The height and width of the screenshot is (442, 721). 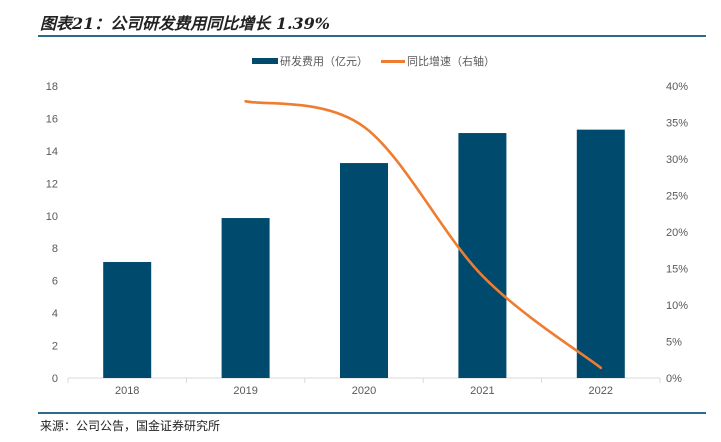 What do you see at coordinates (372, 36) in the screenshot?
I see `title-divider` at bounding box center [372, 36].